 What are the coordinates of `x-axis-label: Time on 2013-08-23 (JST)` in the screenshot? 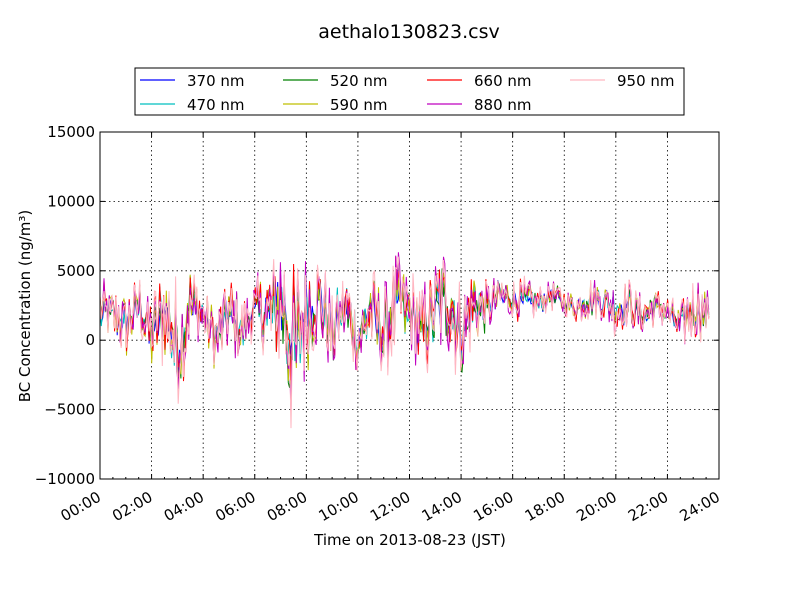 It's located at (409, 540).